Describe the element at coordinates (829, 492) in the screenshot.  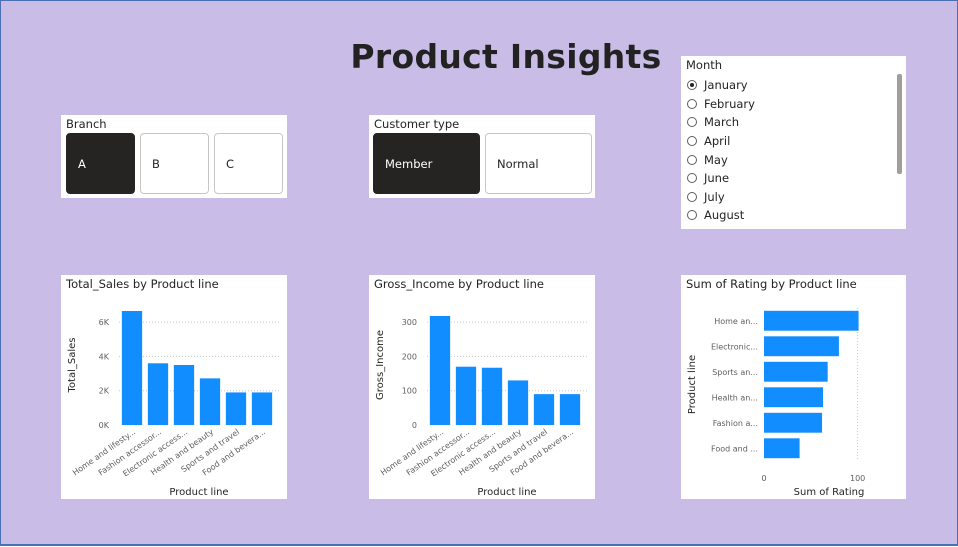
I see `x-axis-title: Sum of Rating` at that location.